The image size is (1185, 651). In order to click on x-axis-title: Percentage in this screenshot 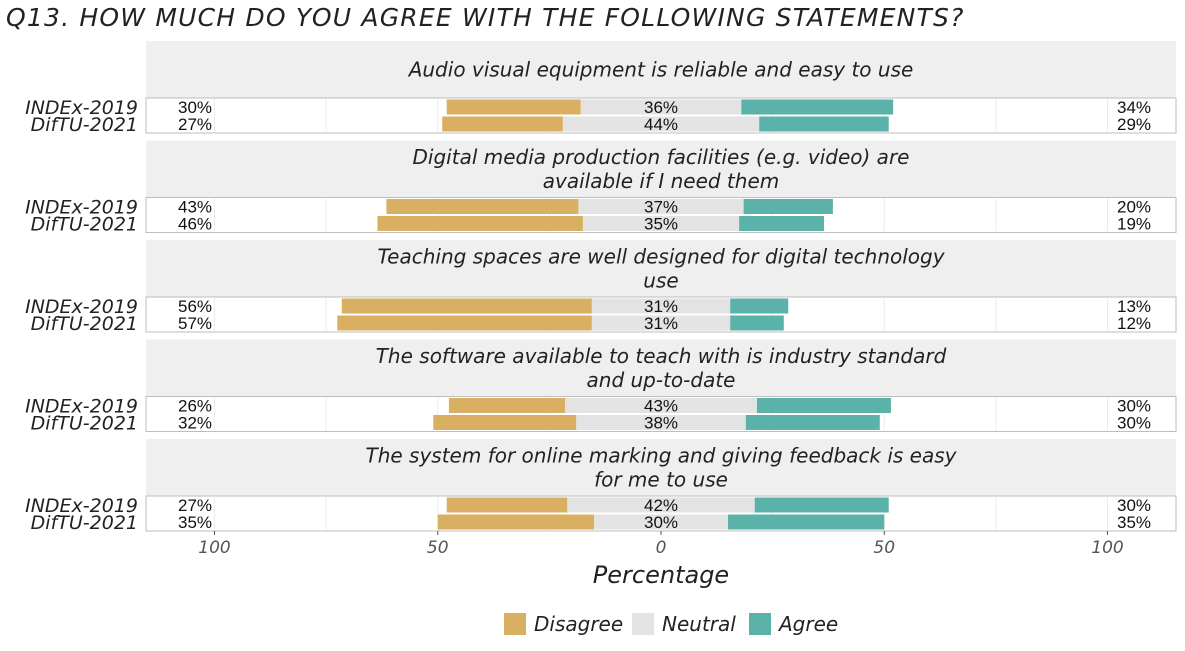, I will do `click(661, 575)`.